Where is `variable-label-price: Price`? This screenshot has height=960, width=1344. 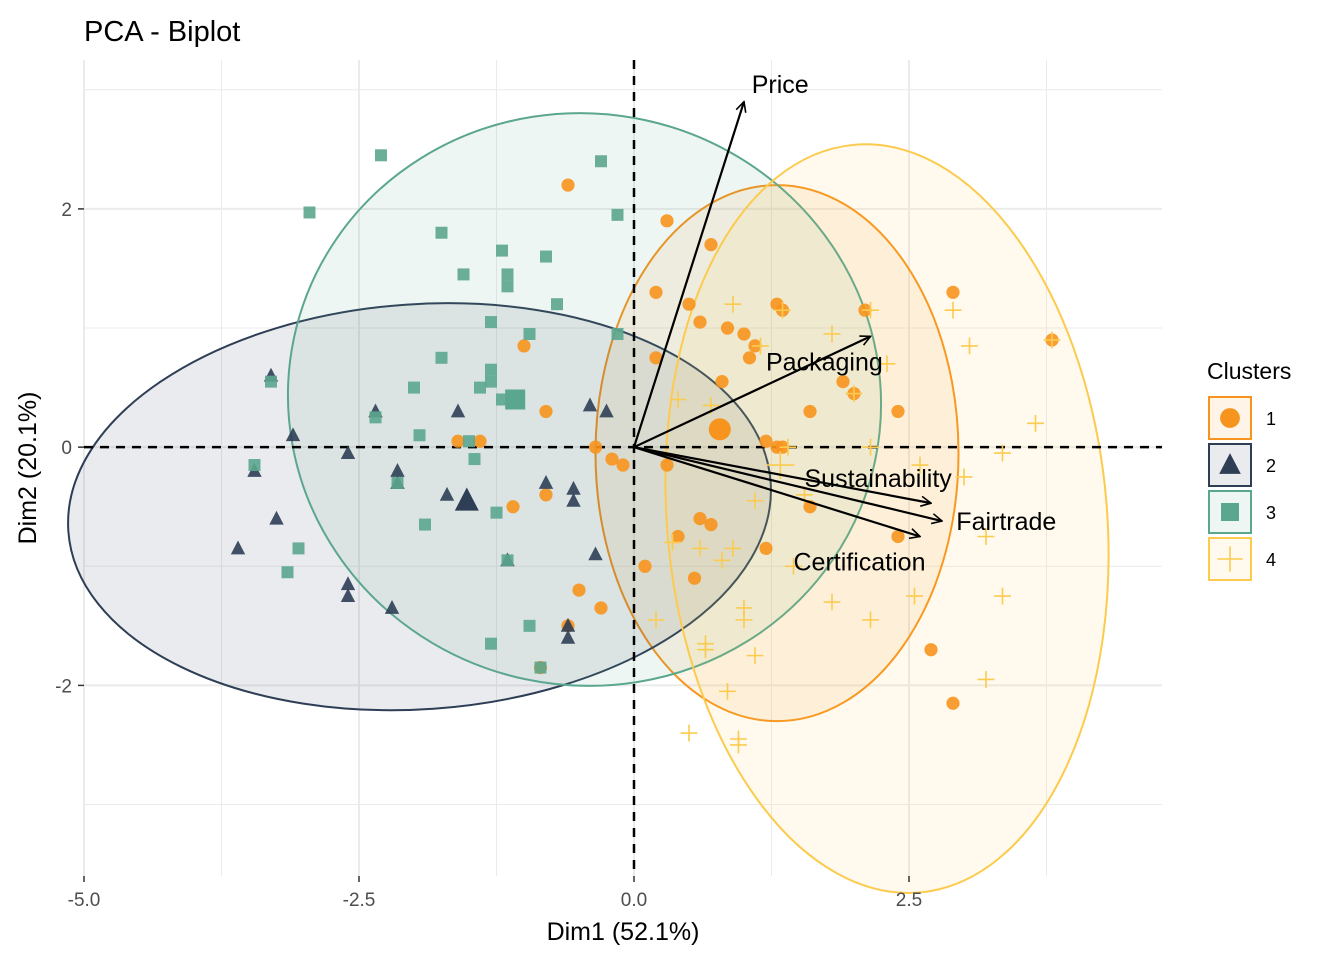
variable-label-price: Price is located at coordinates (780, 85).